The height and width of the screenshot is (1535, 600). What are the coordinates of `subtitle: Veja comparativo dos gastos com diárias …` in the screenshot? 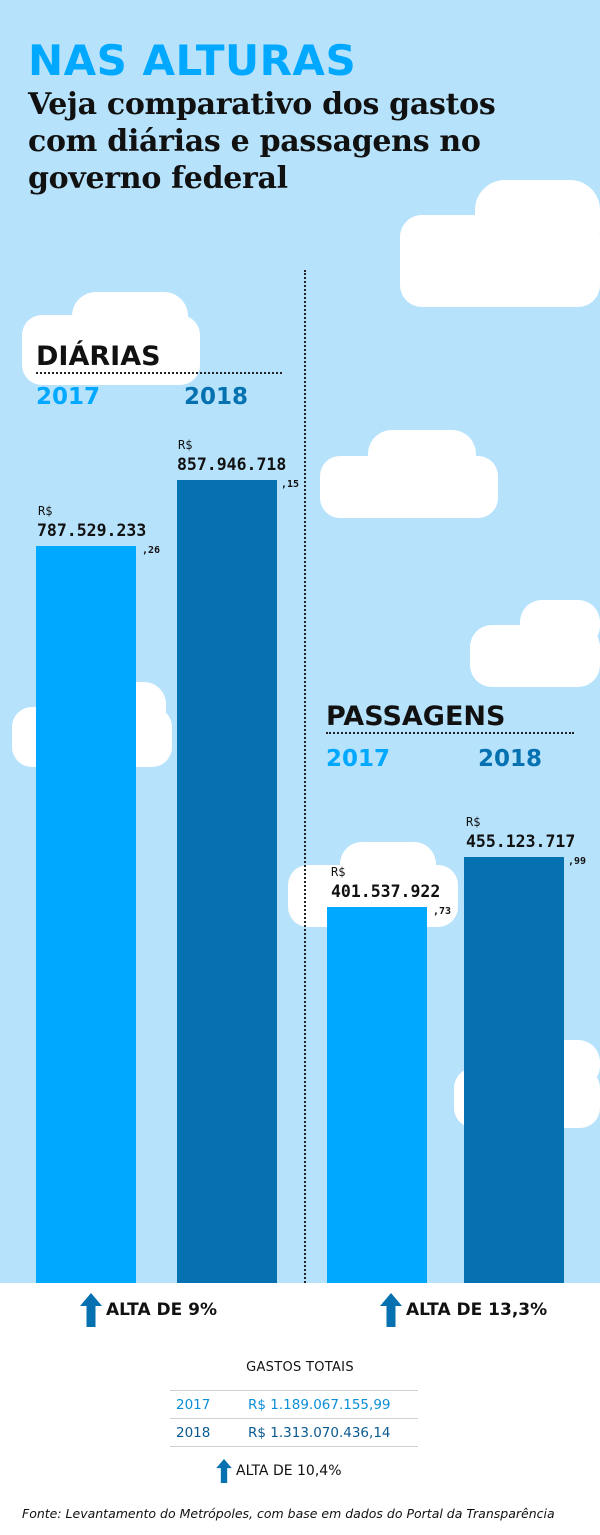 It's located at (262, 141).